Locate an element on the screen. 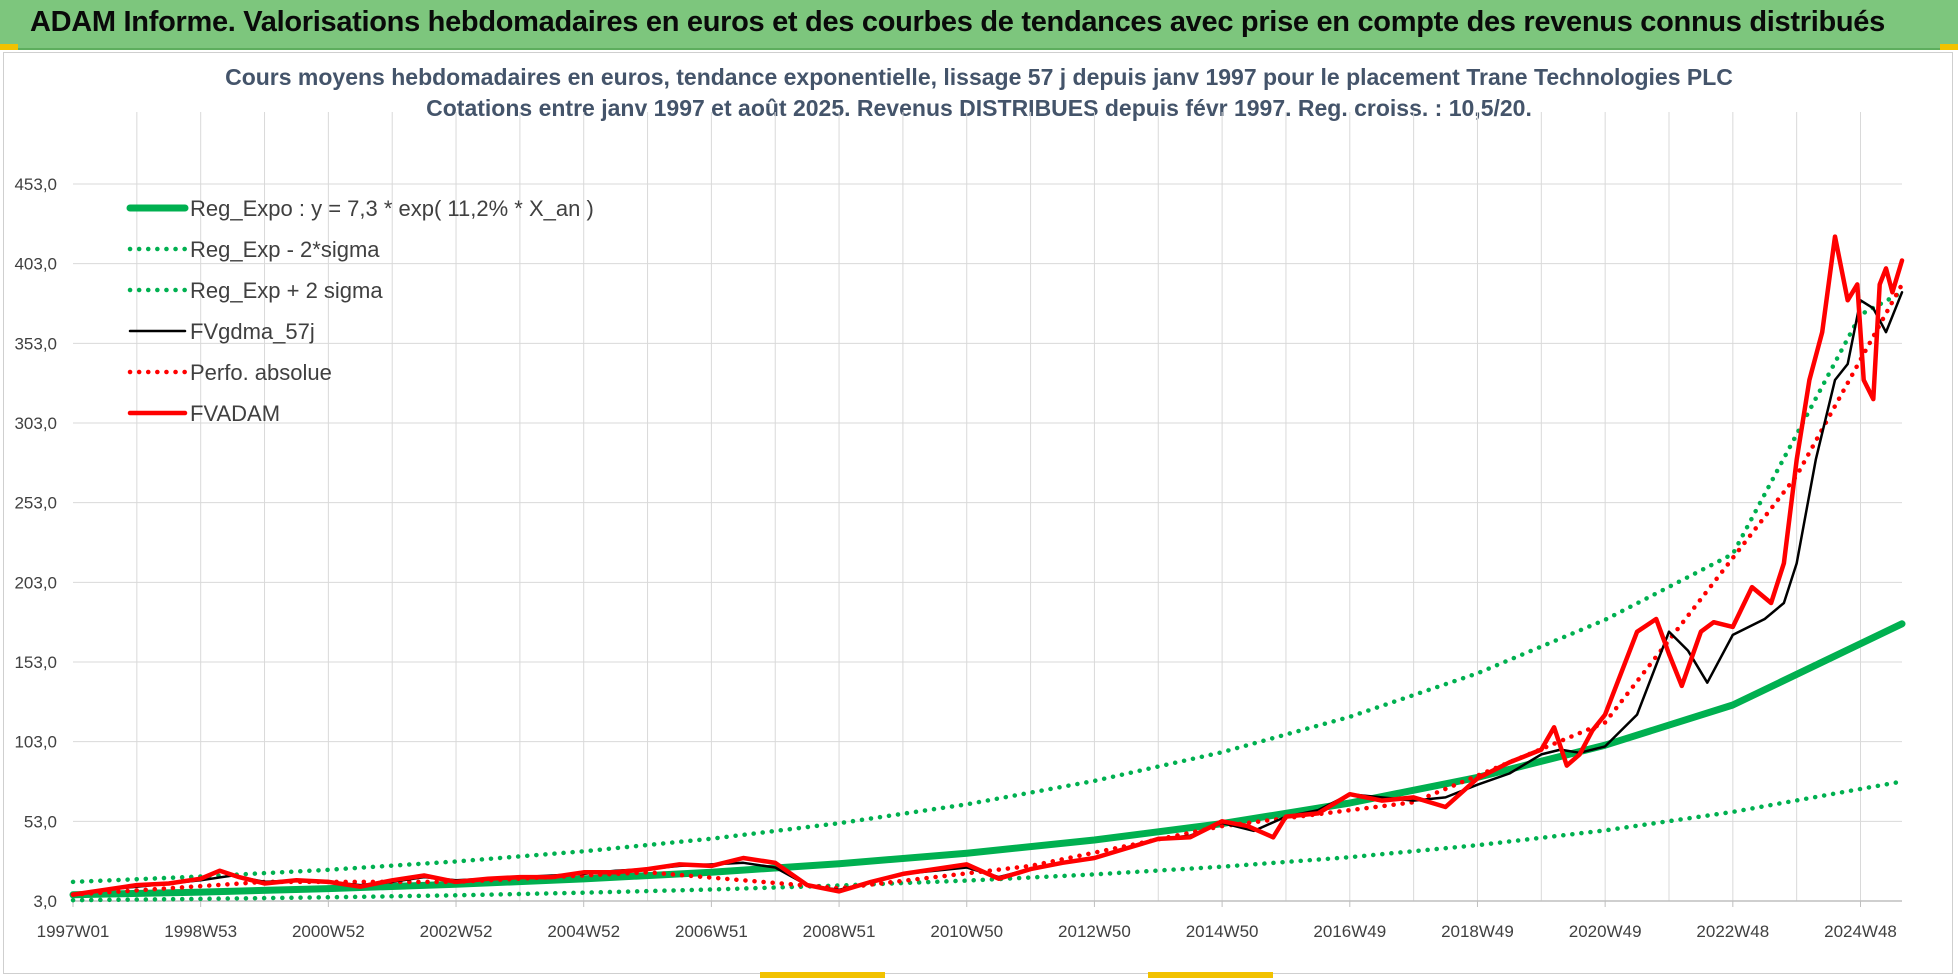  legend-label: Reg_Exp - 2*sigma is located at coordinates (285, 249).